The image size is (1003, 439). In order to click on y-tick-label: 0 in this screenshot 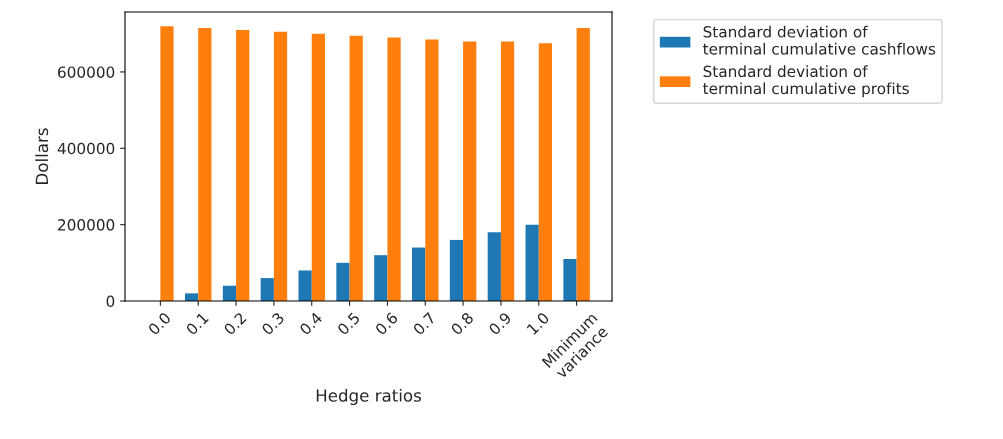, I will do `click(110, 301)`.